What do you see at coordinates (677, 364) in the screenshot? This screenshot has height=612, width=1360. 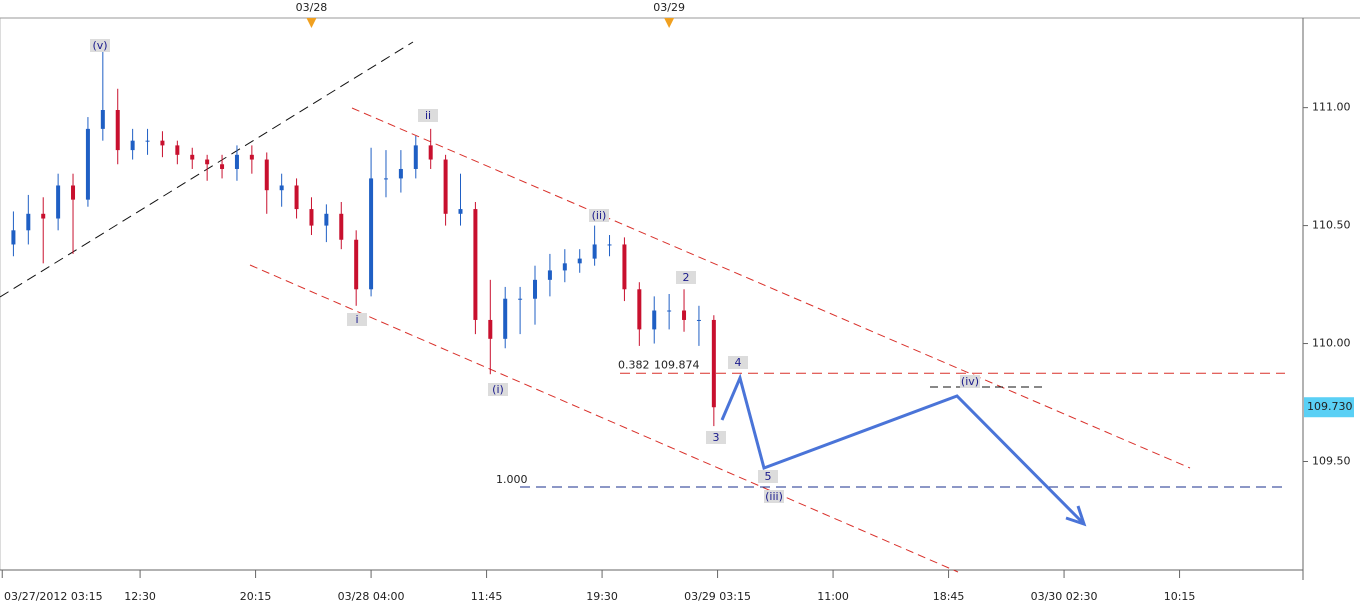 I see `fib-price: 109.874` at bounding box center [677, 364].